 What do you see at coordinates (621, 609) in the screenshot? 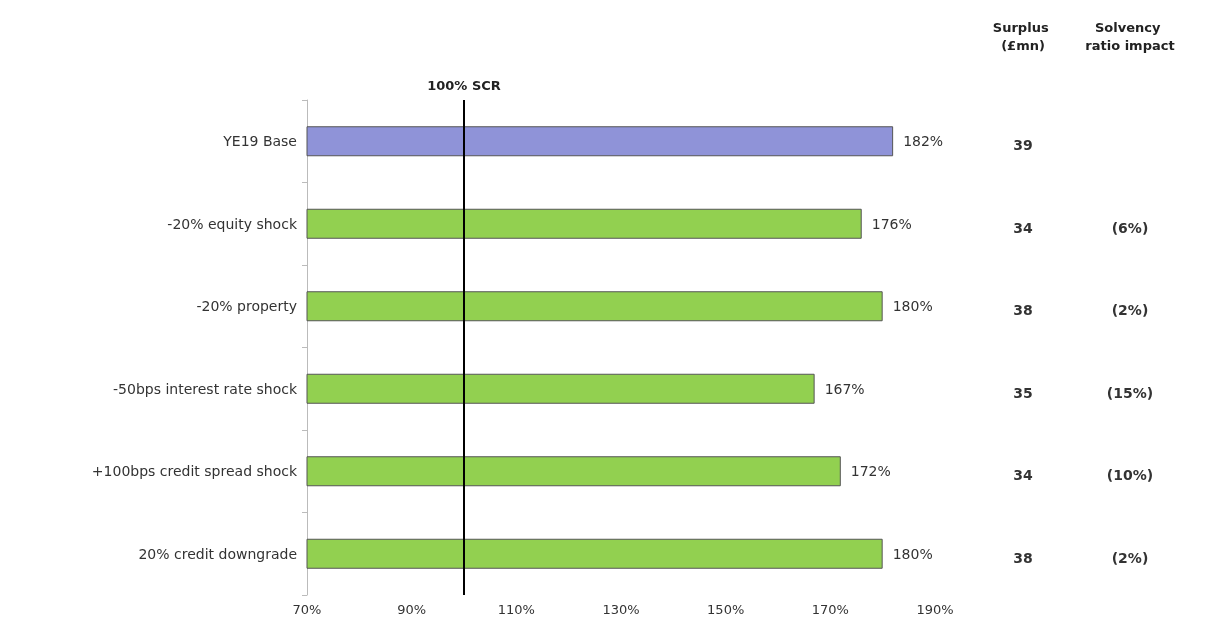
I see `x-tick-label: 130%` at bounding box center [621, 609].